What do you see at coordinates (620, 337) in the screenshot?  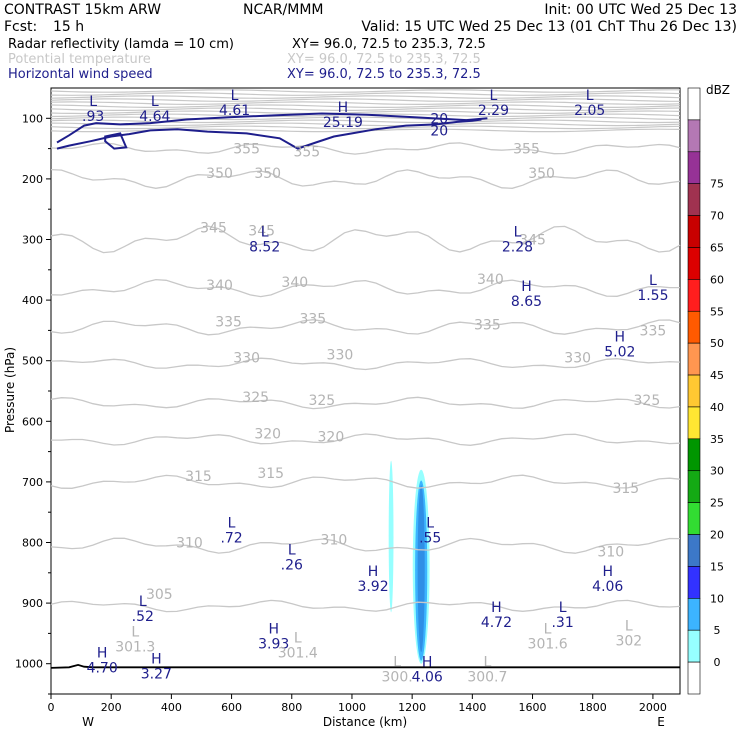 I see `extremum-marker-H-11: H` at bounding box center [620, 337].